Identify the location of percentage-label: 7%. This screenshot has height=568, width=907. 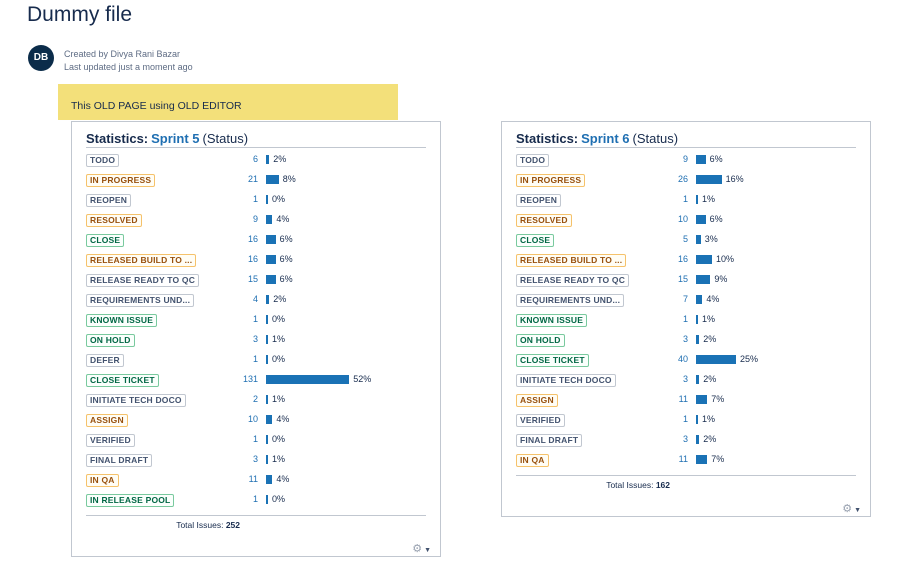
(718, 399).